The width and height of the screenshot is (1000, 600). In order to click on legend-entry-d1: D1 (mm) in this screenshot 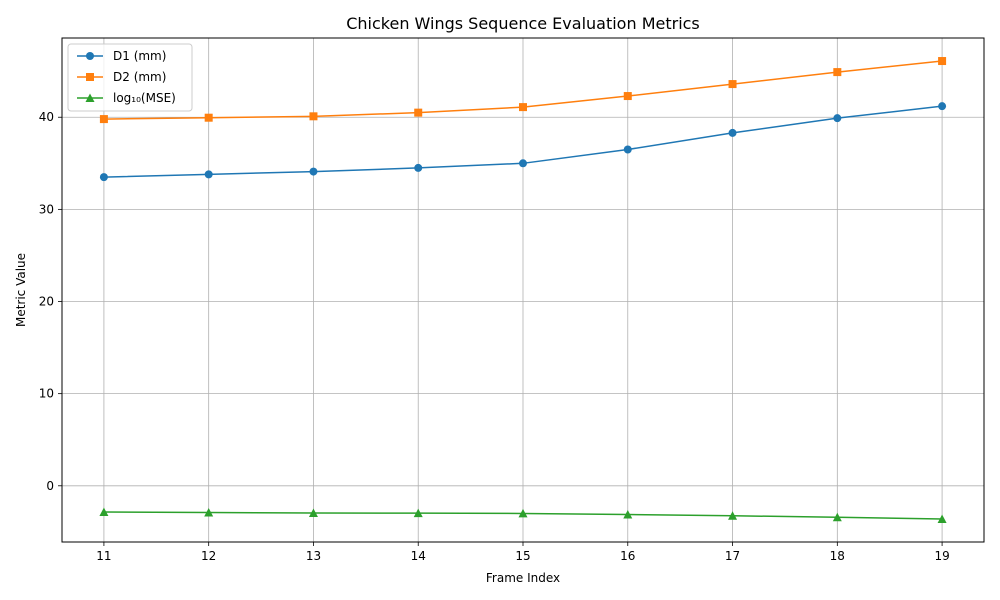, I will do `click(121, 56)`.